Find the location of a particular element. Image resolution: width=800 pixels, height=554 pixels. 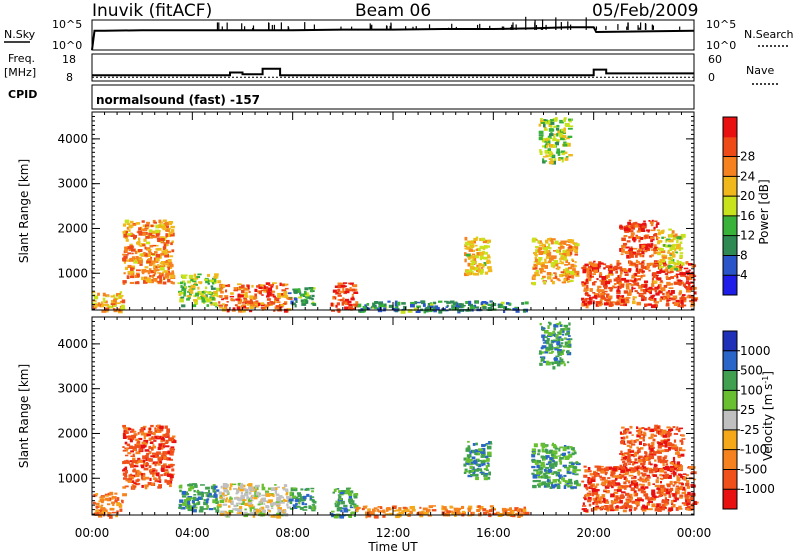

scatter-patch is located at coordinates (639, 239).